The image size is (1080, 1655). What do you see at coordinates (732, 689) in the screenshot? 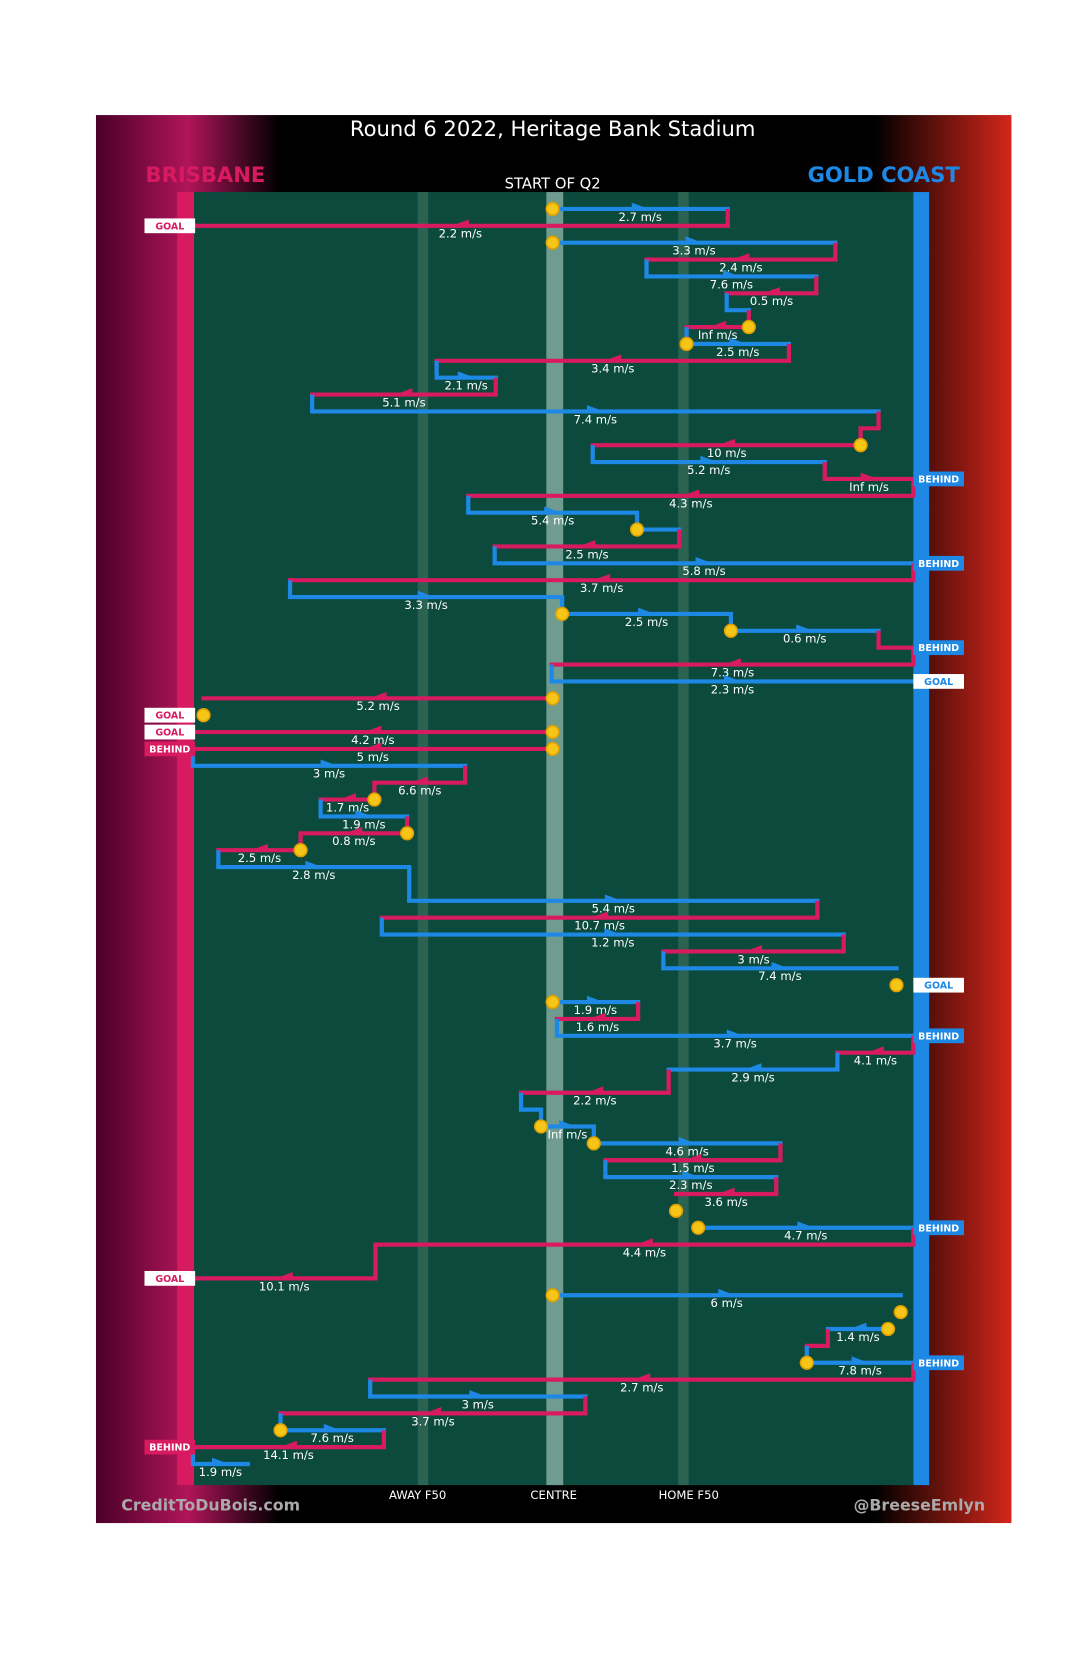
I see `speed-label: 2.3 m/s` at bounding box center [732, 689].